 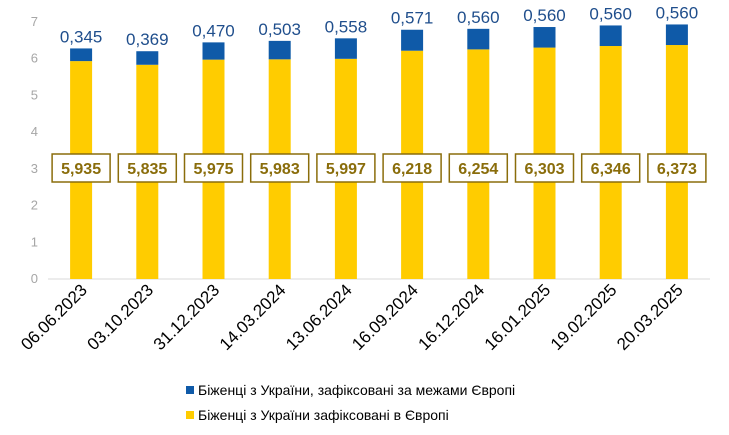 What do you see at coordinates (34, 168) in the screenshot?
I see `y-tick-label: 3` at bounding box center [34, 168].